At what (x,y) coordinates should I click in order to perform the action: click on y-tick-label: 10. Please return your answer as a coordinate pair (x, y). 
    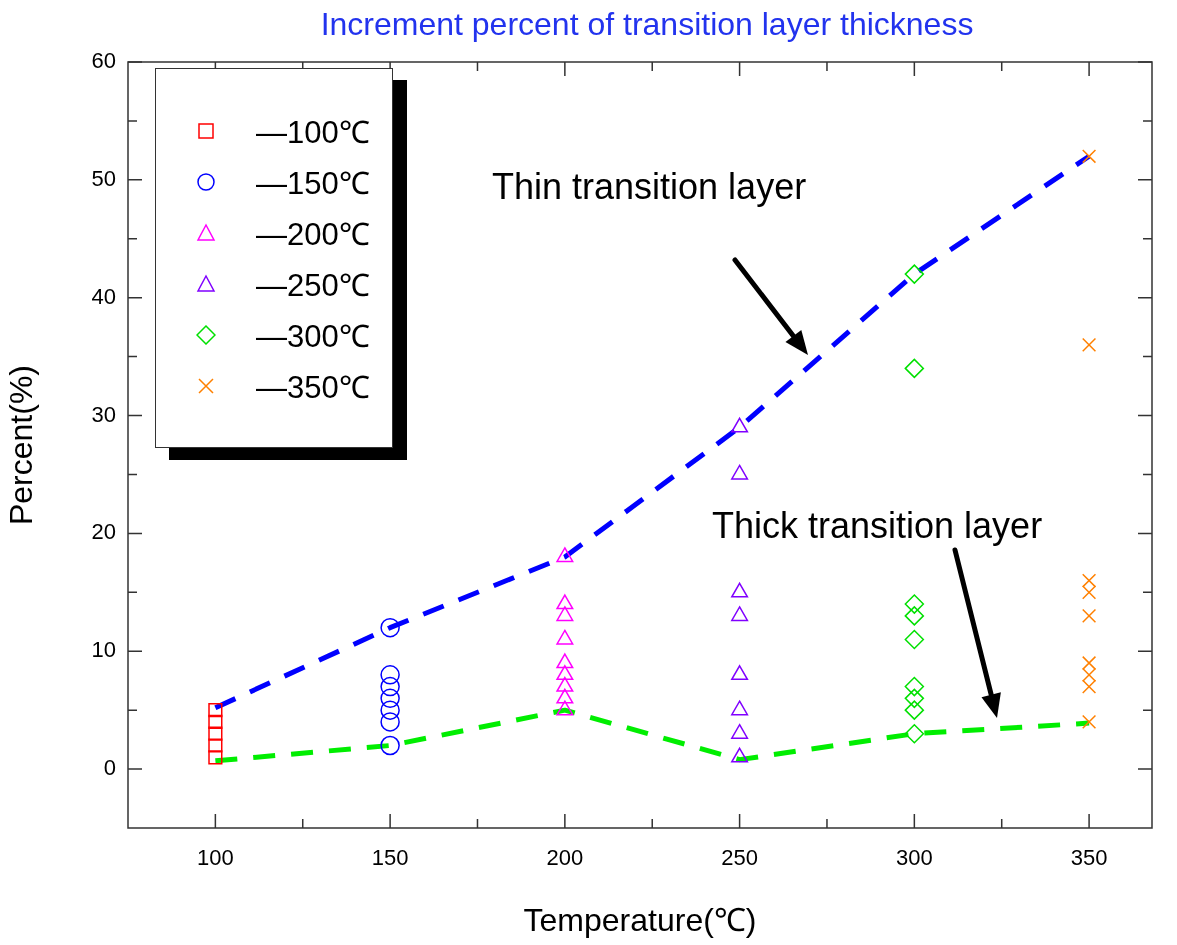
    Looking at the image, I should click on (103, 650).